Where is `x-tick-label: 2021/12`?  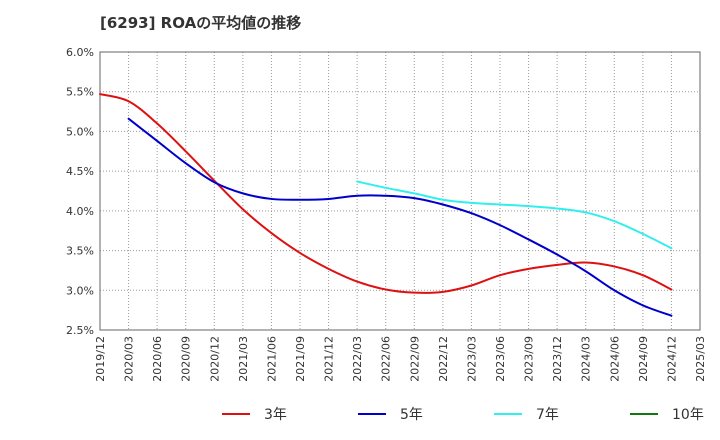
x-tick-label: 2021/12 is located at coordinates (329, 359).